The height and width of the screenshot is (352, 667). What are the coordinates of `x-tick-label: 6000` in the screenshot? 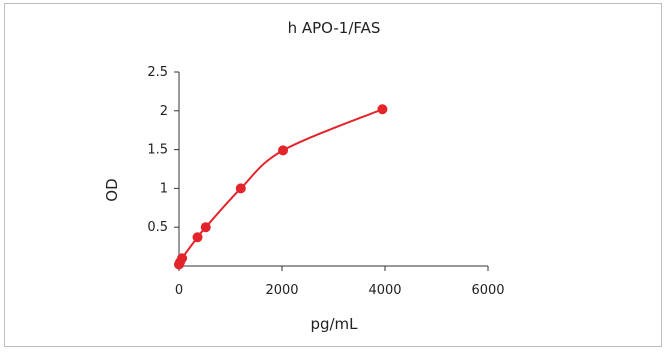 It's located at (487, 290).